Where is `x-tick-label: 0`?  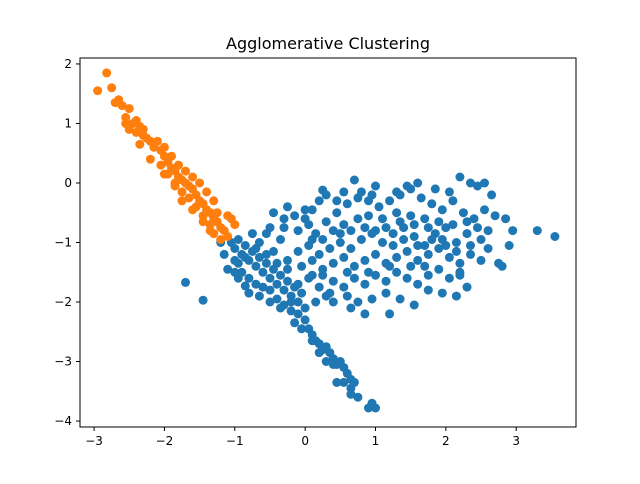 x-tick-label: 0 is located at coordinates (305, 441).